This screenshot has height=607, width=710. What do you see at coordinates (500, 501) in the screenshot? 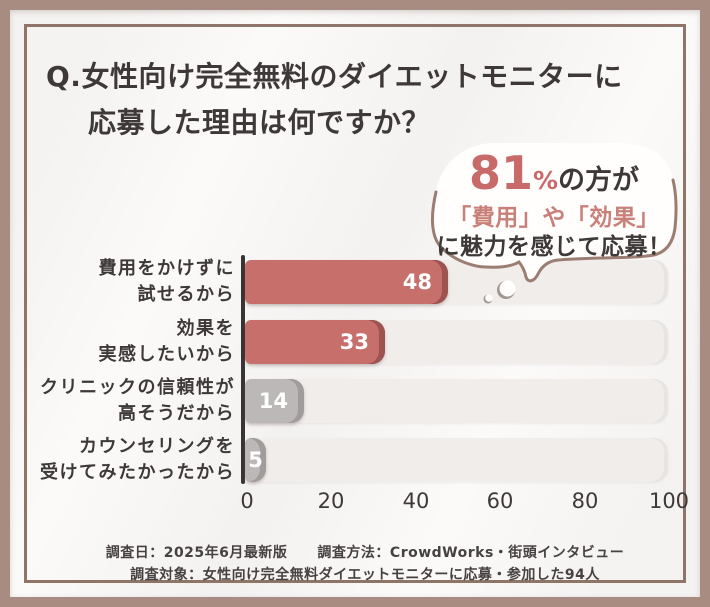
I see `x-tick-60: 60` at bounding box center [500, 501].